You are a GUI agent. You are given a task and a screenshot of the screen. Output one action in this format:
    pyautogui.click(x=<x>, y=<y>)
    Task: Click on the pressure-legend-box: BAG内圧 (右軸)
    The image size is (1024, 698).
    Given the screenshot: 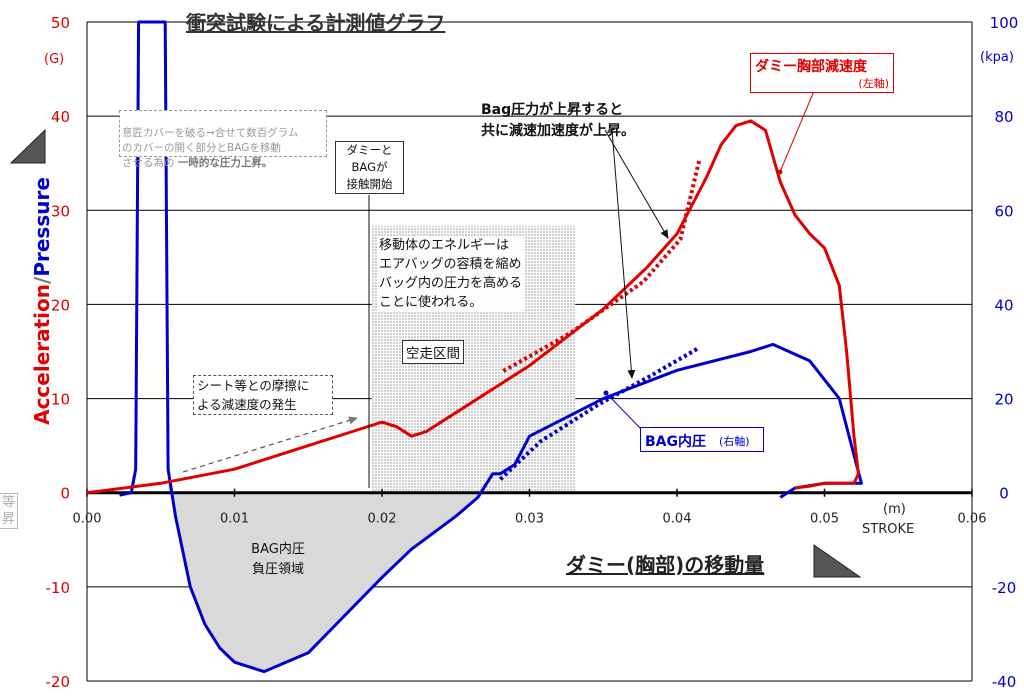 What is the action you would take?
    pyautogui.click(x=702, y=439)
    